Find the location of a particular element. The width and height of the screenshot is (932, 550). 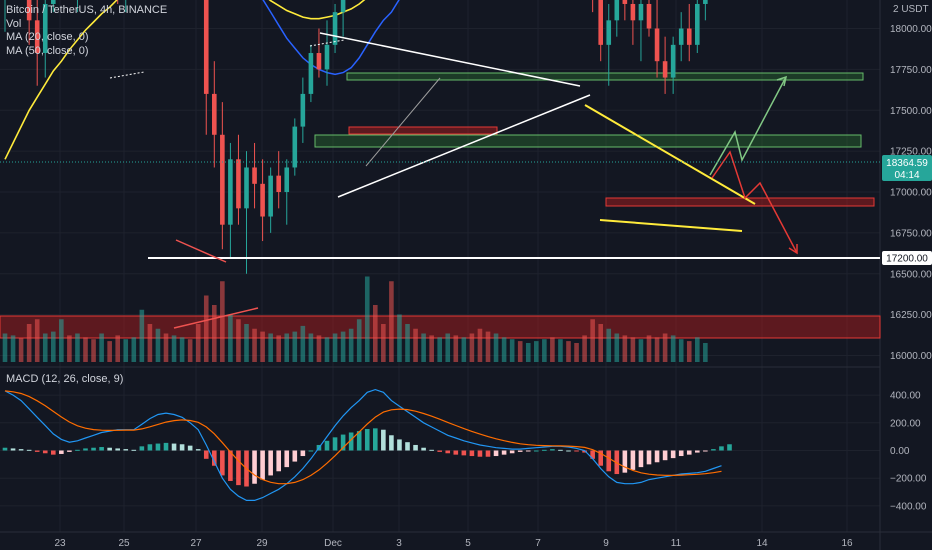

price-tick-label: 17000.00 is located at coordinates (911, 193).